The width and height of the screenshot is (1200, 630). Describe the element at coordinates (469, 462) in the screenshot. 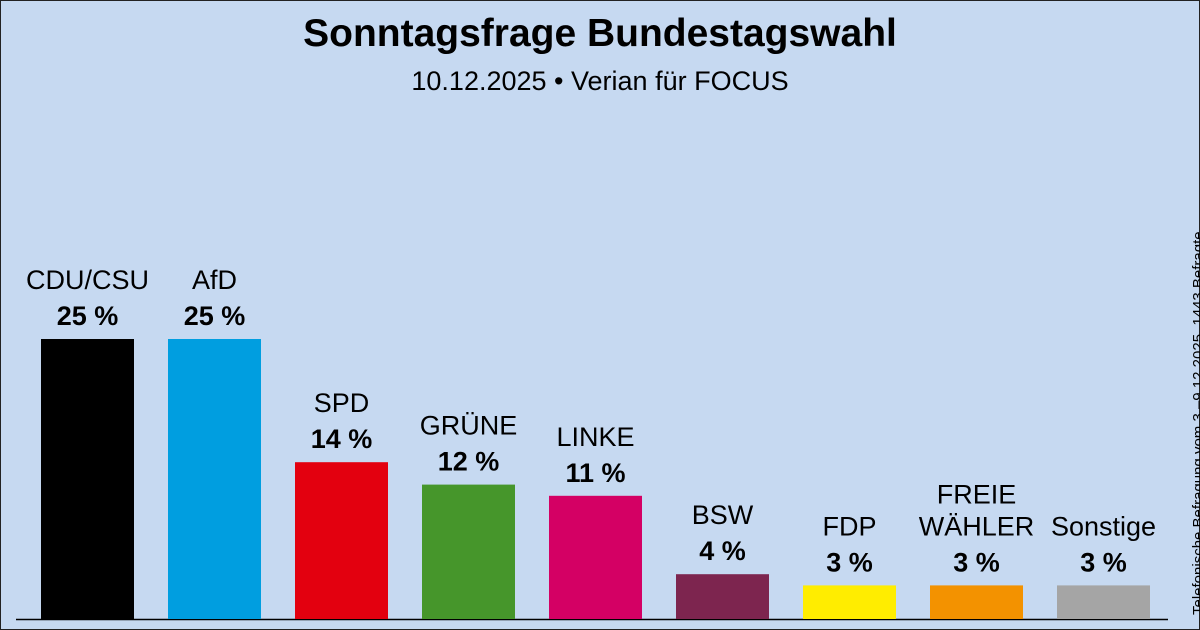

I see `bar-value-label: 12 %` at that location.